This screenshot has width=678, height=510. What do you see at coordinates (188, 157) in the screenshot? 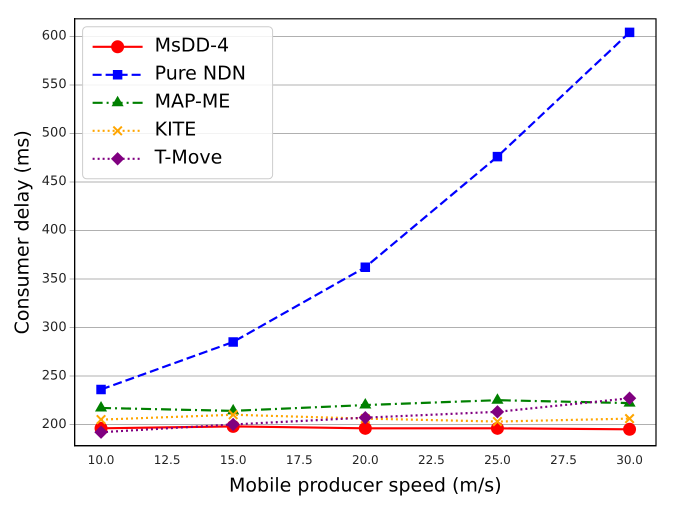
I see `legend-label: T-Move` at bounding box center [188, 157].